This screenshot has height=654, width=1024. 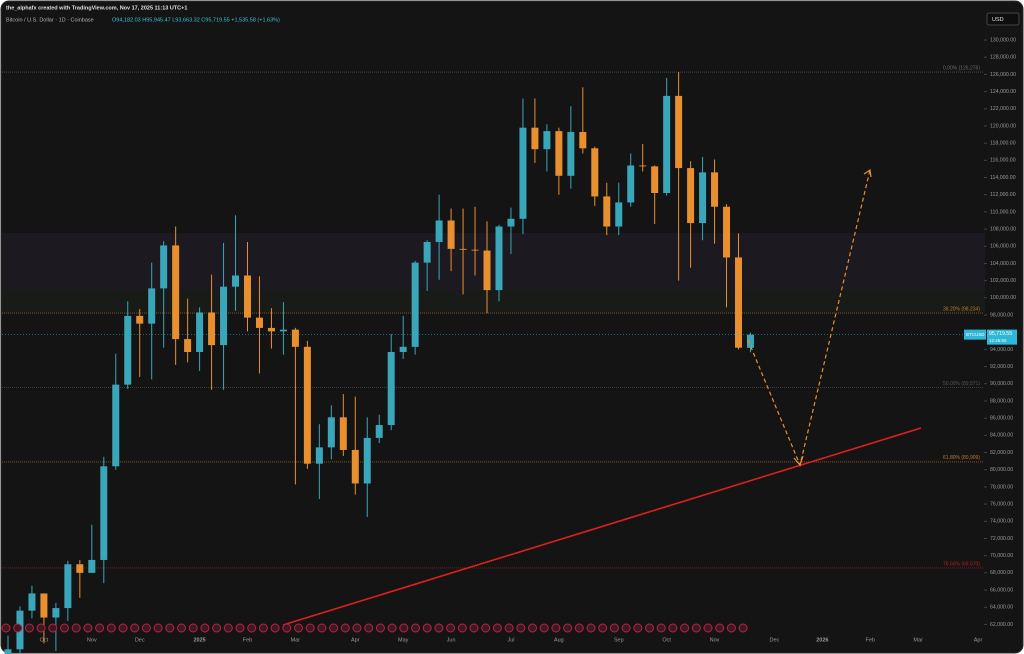 What do you see at coordinates (1003, 264) in the screenshot?
I see `y-tick-label: 104,000.00` at bounding box center [1003, 264].